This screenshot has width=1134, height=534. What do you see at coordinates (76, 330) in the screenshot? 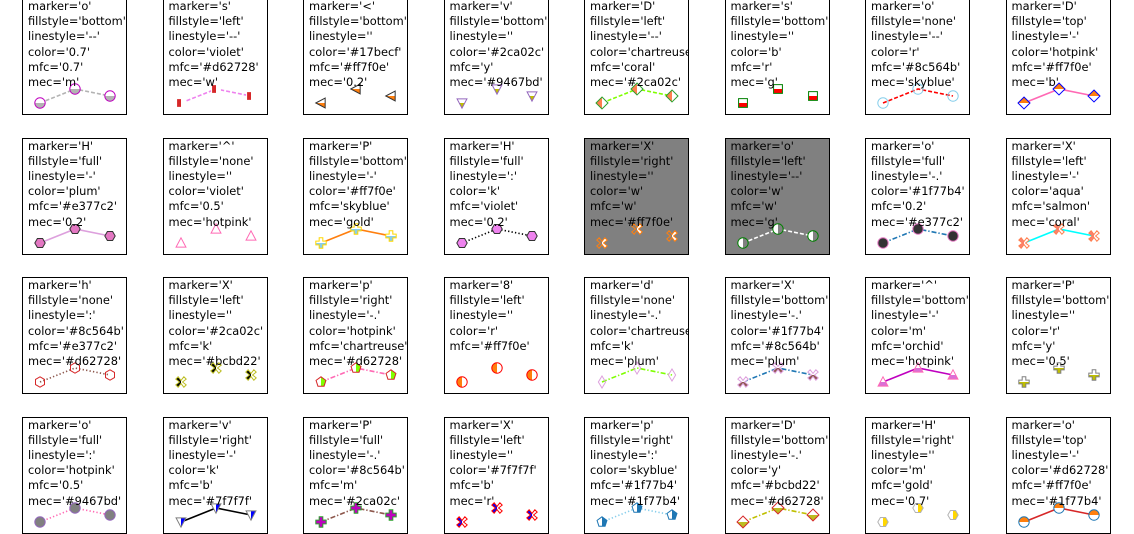
I see `annotation-line: color='#8c564b'` at bounding box center [76, 330].